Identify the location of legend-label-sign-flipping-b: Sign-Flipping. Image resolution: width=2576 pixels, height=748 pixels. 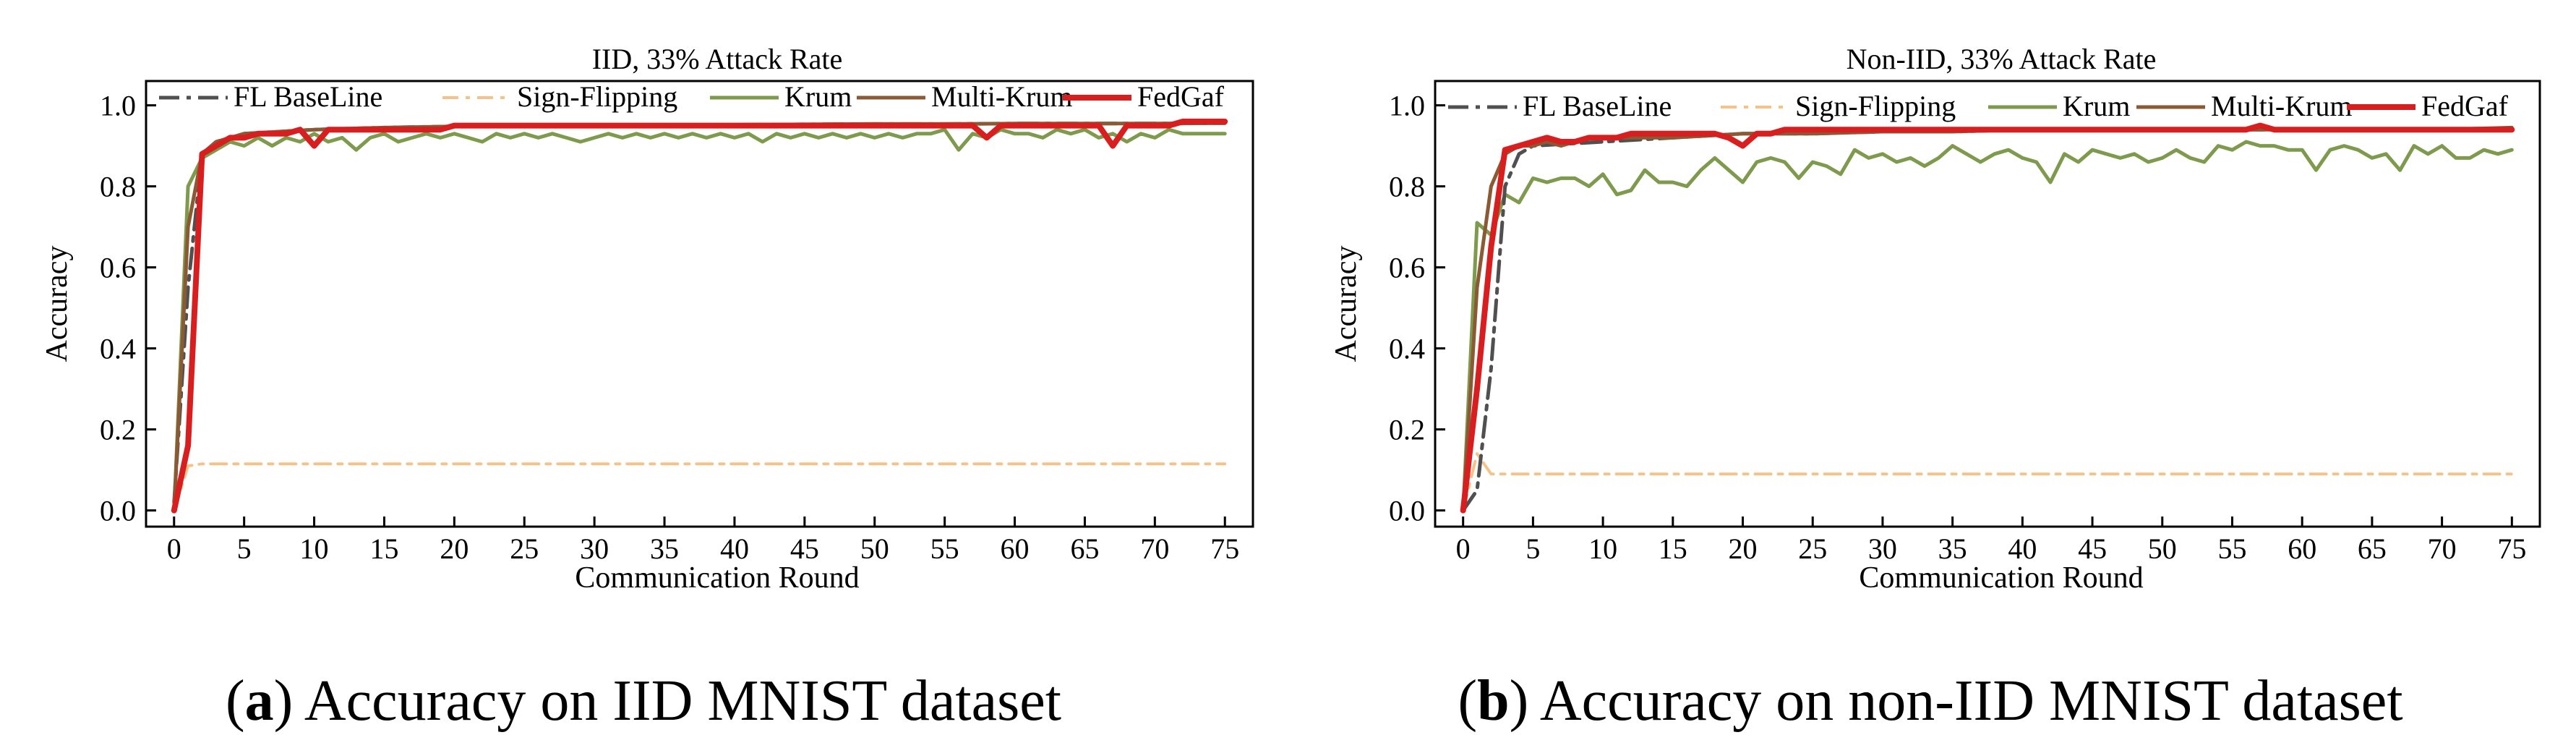
(1875, 106).